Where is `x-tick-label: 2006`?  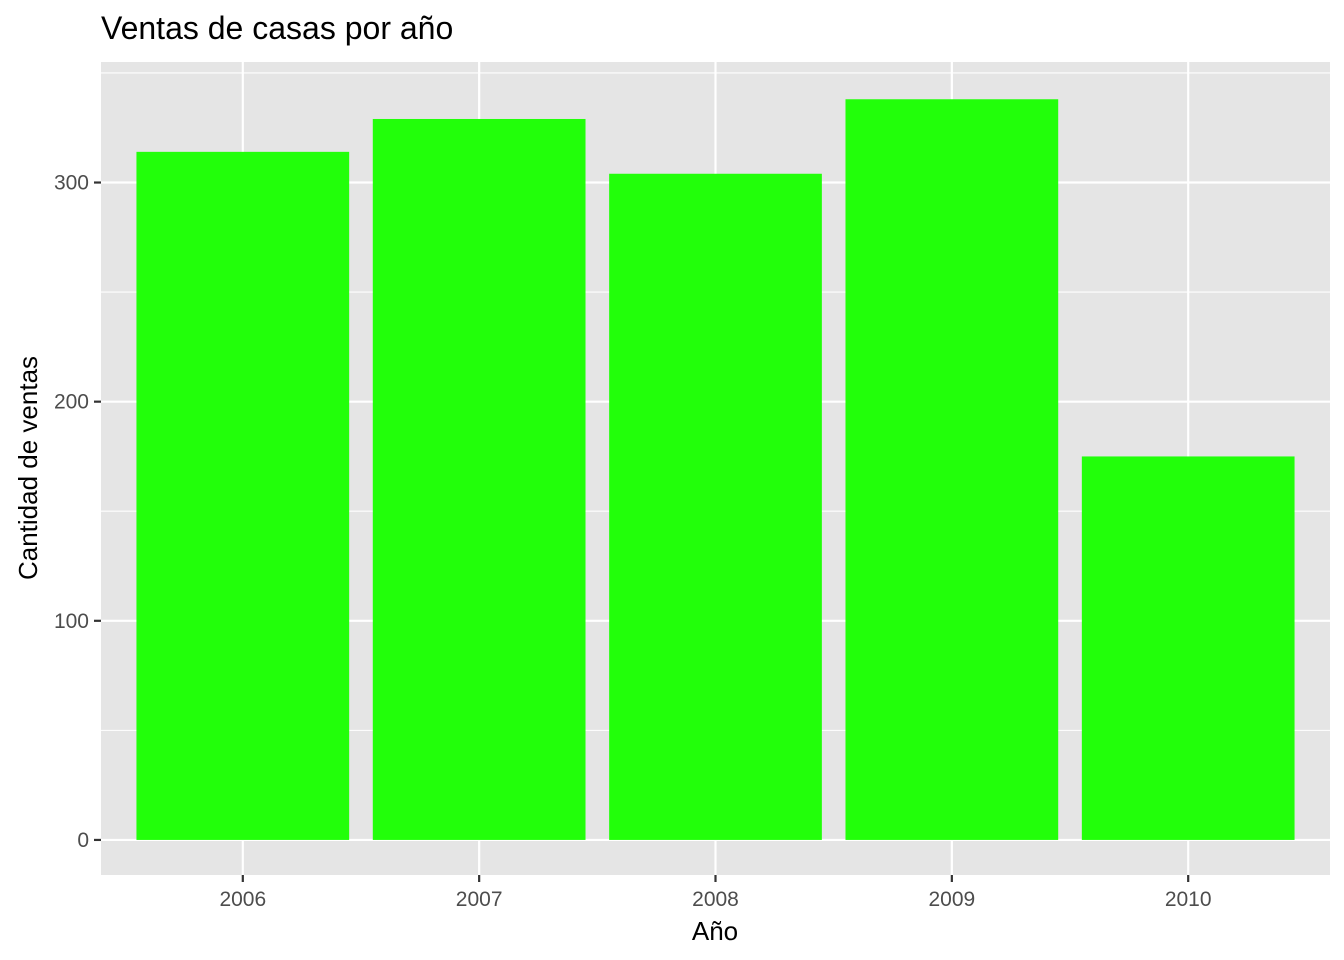
x-tick-label: 2006 is located at coordinates (242, 899).